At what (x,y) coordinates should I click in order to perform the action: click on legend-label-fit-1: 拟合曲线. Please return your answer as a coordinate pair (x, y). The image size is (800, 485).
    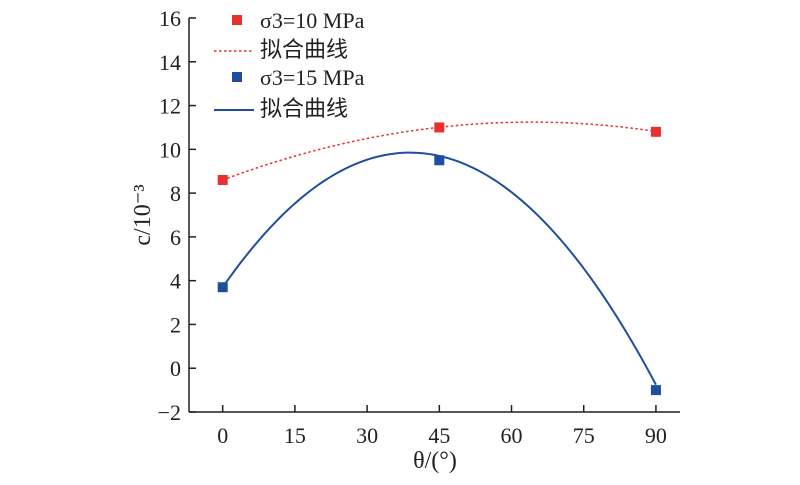
    Looking at the image, I should click on (304, 49).